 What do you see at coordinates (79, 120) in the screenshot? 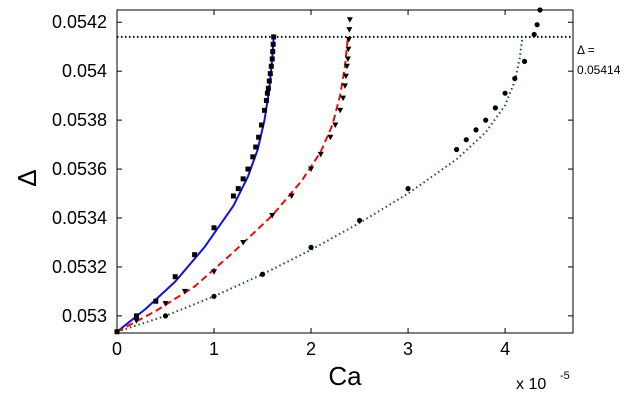
I see `y-tick-label: 0.0538` at bounding box center [79, 120].